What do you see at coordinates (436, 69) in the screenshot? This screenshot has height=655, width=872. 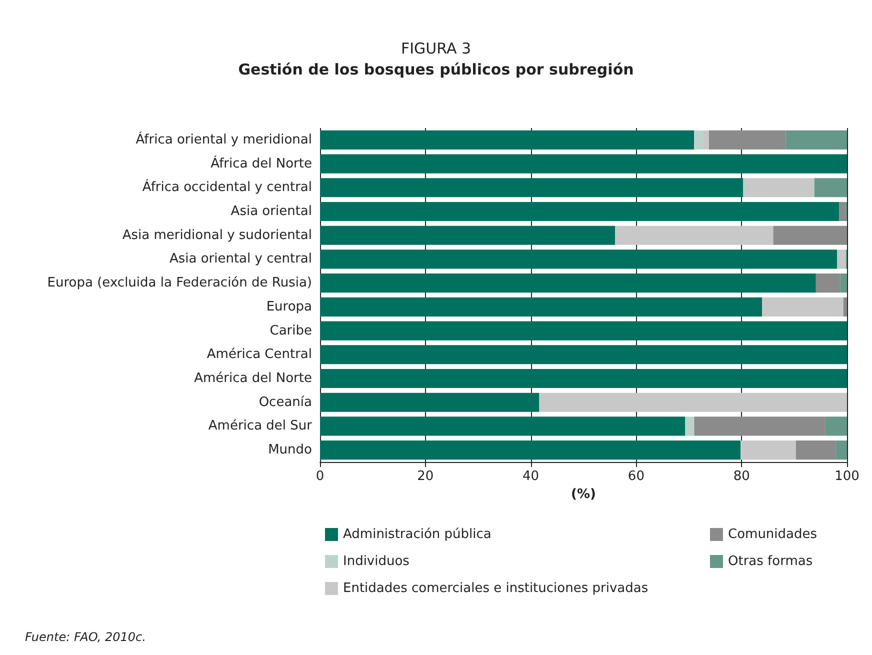 I see `chart-subtitle: Gestión de los bosques públicos por subregión` at bounding box center [436, 69].